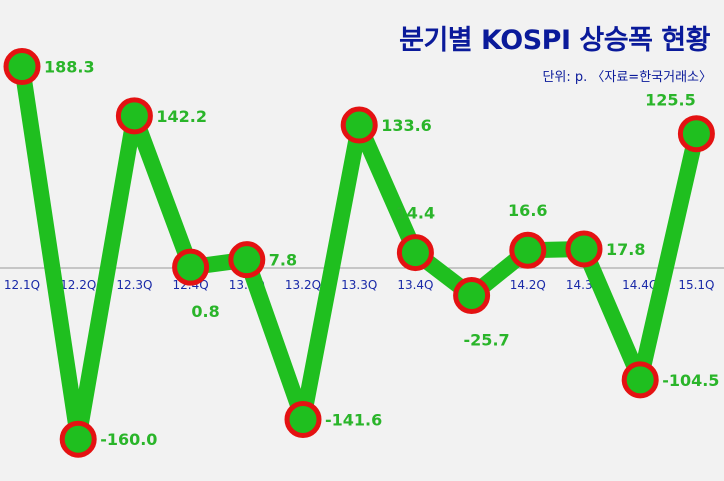 This screenshot has height=481, width=724. I want to click on data-label: 14.4, so click(415, 213).